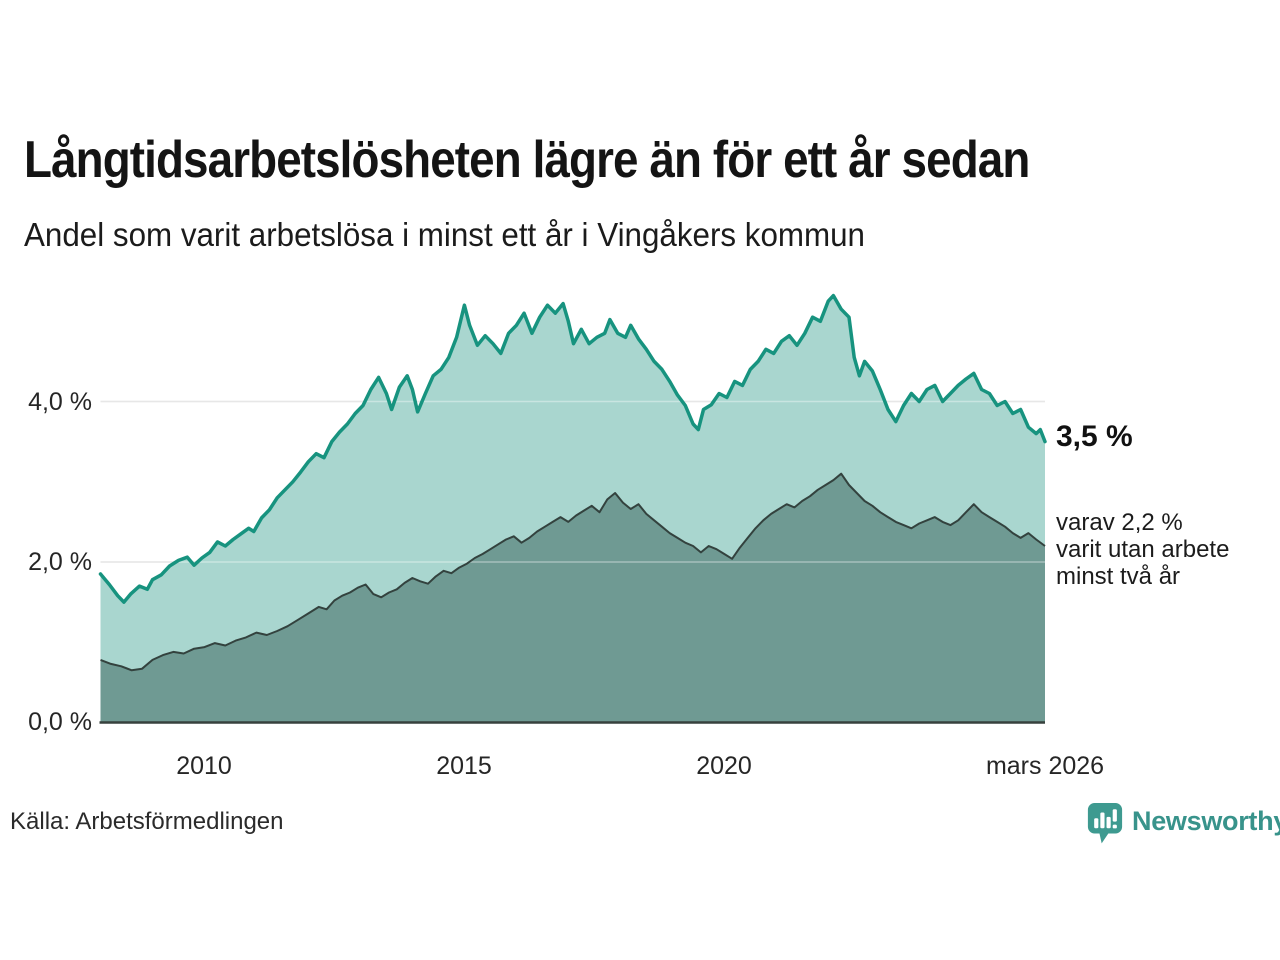 The height and width of the screenshot is (960, 1280). I want to click on y-axis-label-2: 2,0 %, so click(60, 562).